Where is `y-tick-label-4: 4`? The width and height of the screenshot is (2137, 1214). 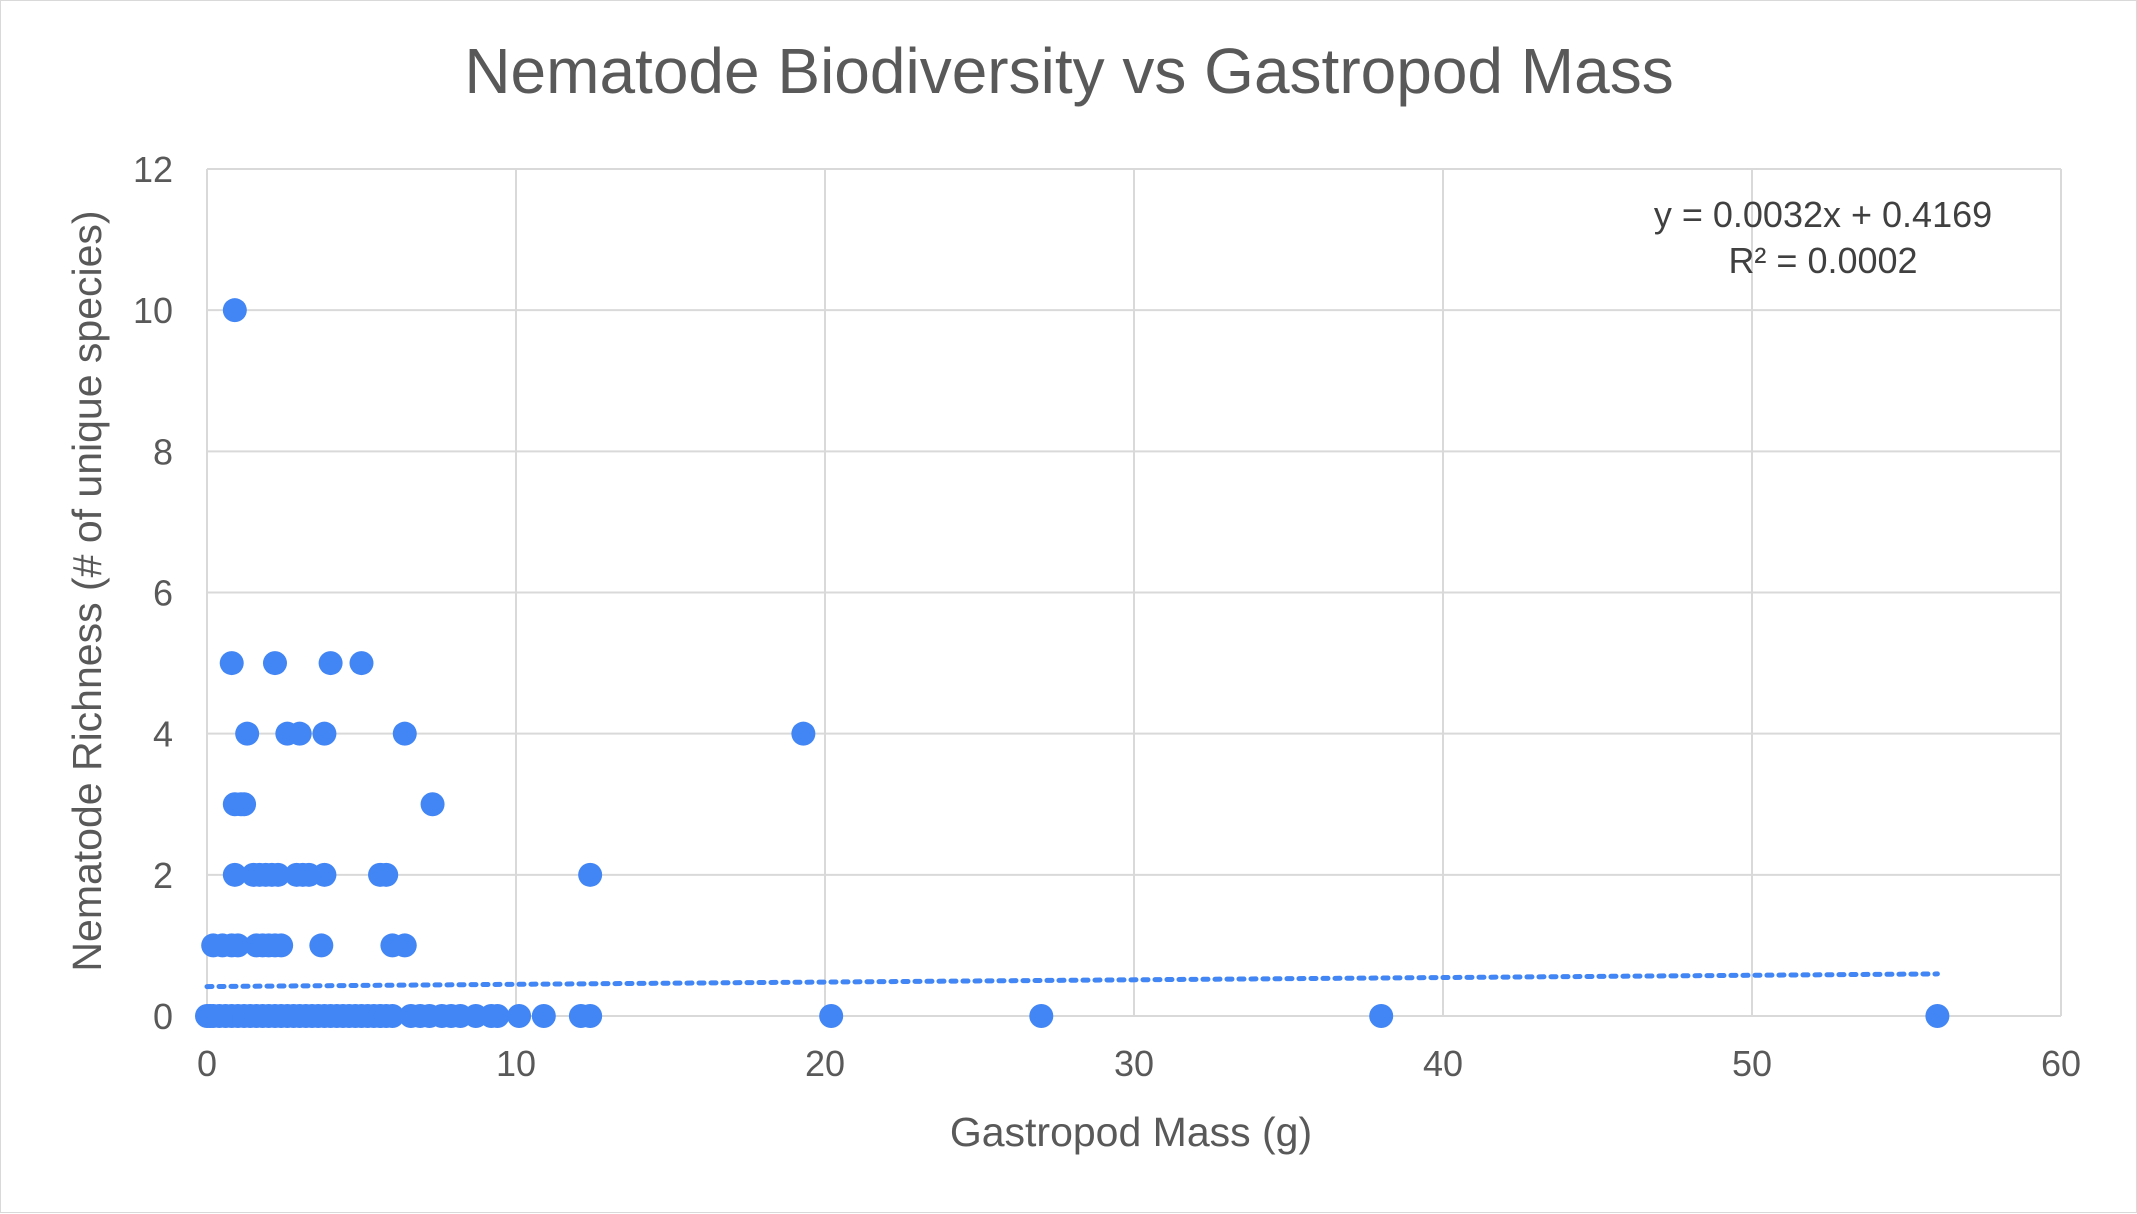 y-tick-label-4: 4 is located at coordinates (163, 734).